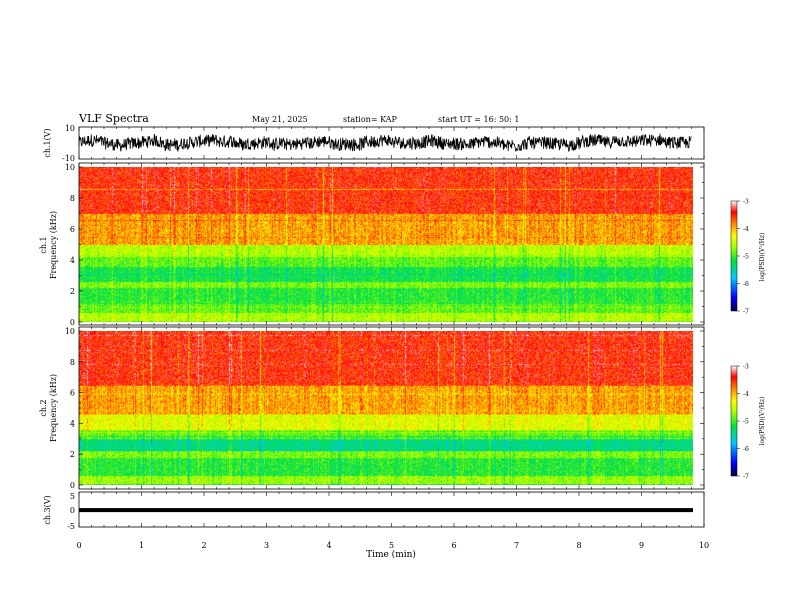 Image resolution: width=792 pixels, height=612 pixels. What do you see at coordinates (370, 119) in the screenshot?
I see `station-label: station= KAP` at bounding box center [370, 119].